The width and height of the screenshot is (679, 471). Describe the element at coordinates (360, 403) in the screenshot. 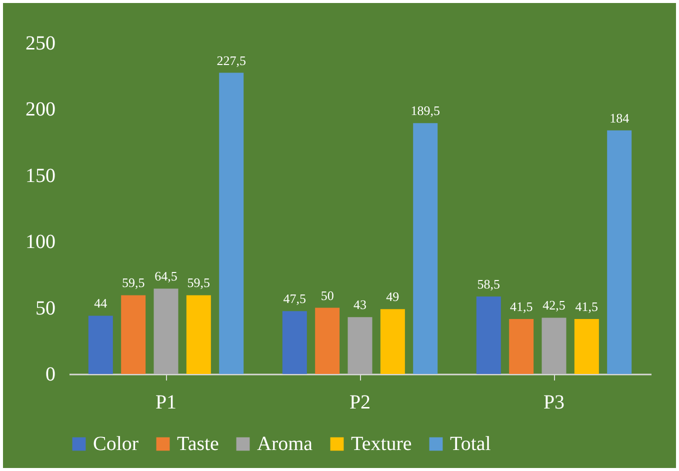

I see `x-tick-label: P2` at that location.